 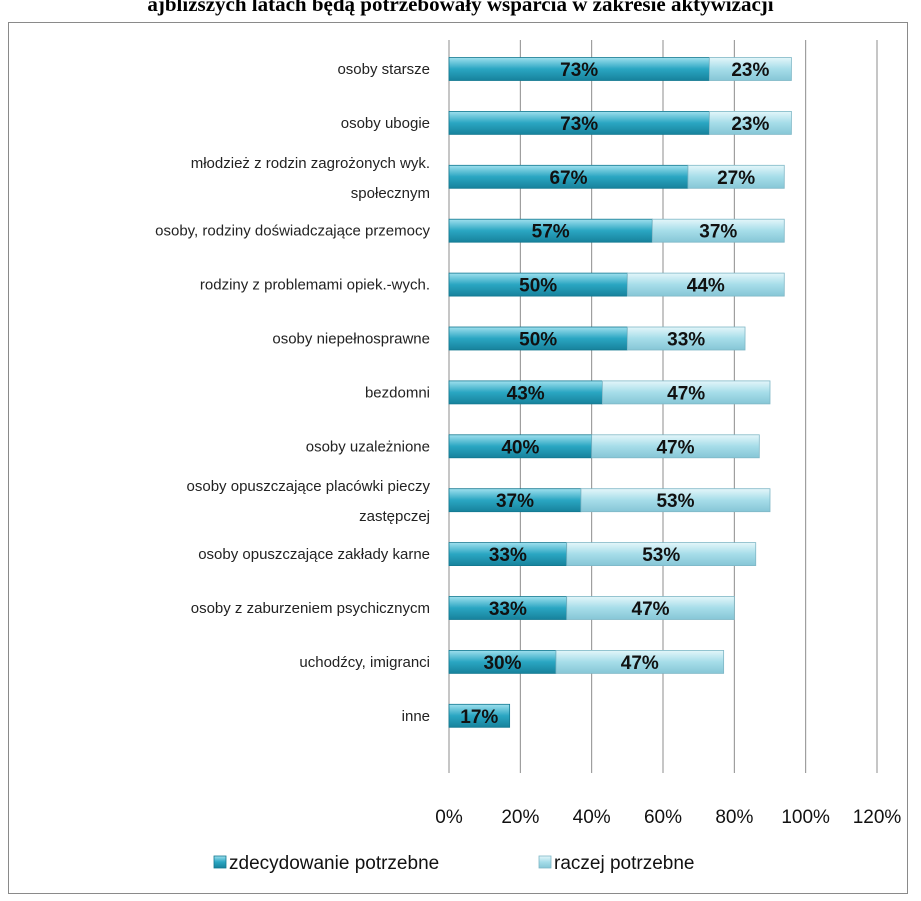 I want to click on category-label: inne, so click(x=416, y=716).